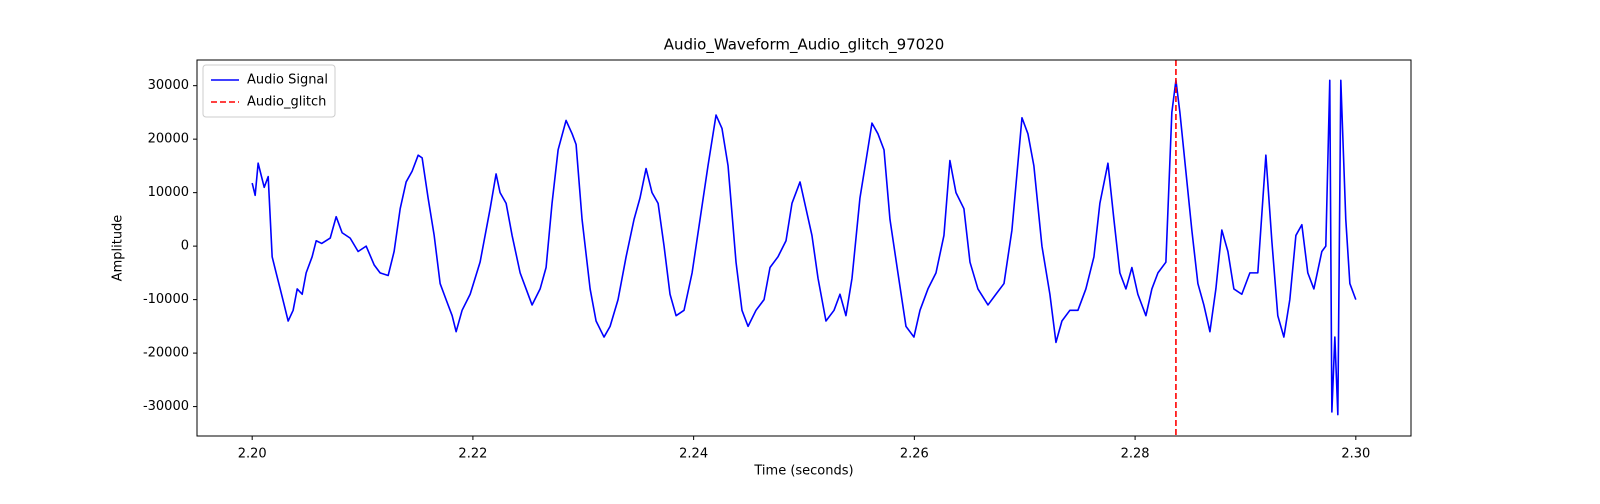 The height and width of the screenshot is (504, 1600). What do you see at coordinates (287, 80) in the screenshot?
I see `legend-label: Audio Signal` at bounding box center [287, 80].